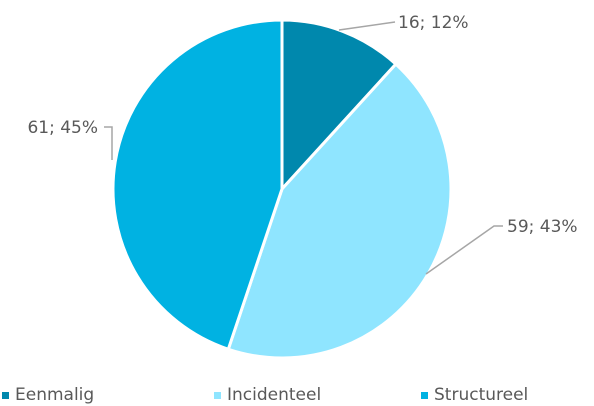 Image resolution: width=594 pixels, height=406 pixels. Describe the element at coordinates (274, 395) in the screenshot. I see `legend-label-incidenteel: Incidenteel` at that location.